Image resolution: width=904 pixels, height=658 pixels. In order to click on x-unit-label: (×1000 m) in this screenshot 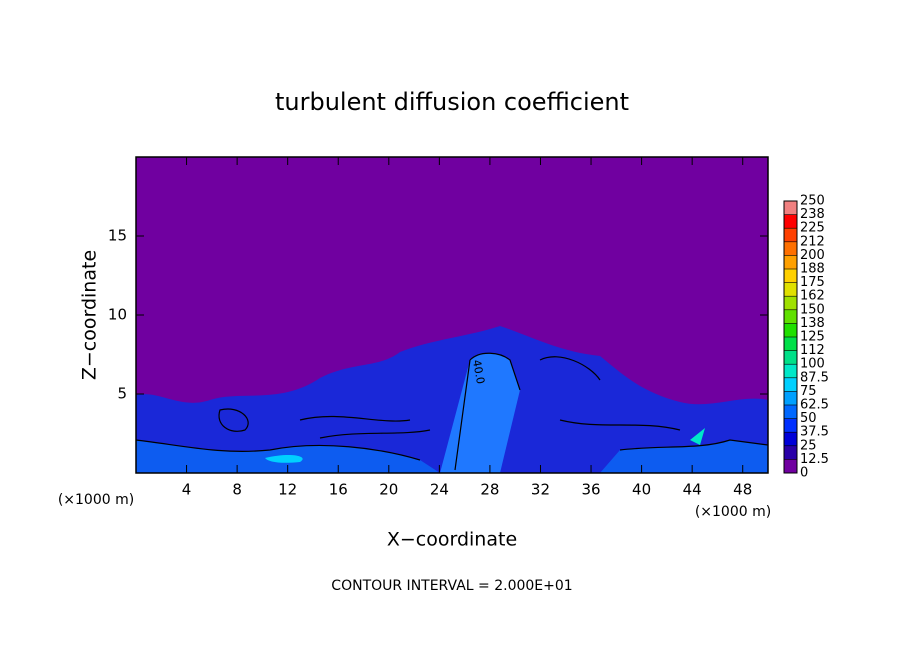, I will do `click(733, 512)`.